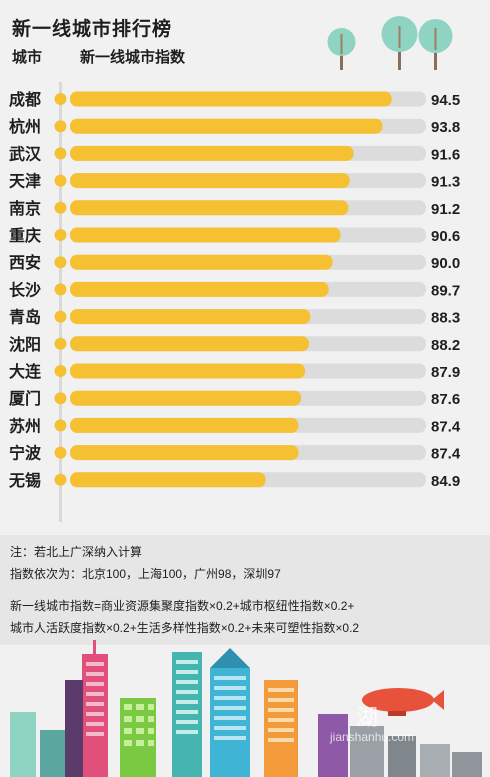 Image resolution: width=490 pixels, height=777 pixels. Describe the element at coordinates (445, 318) in the screenshot. I see `data-label: 88.3` at that location.